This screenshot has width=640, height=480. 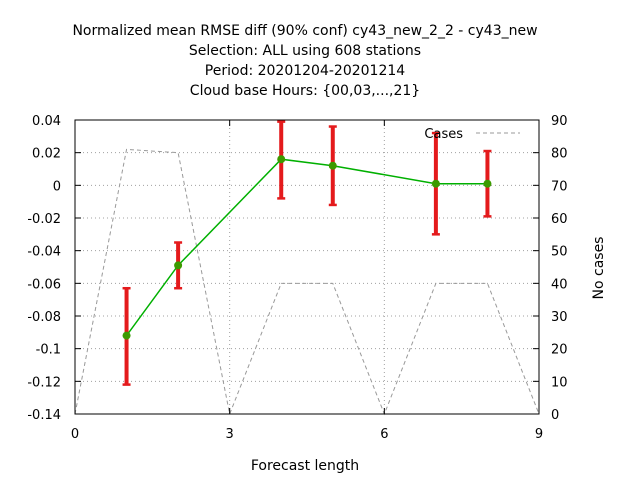 What do you see at coordinates (46, 121) in the screenshot?
I see `y-tick-label: 0.04` at bounding box center [46, 121].